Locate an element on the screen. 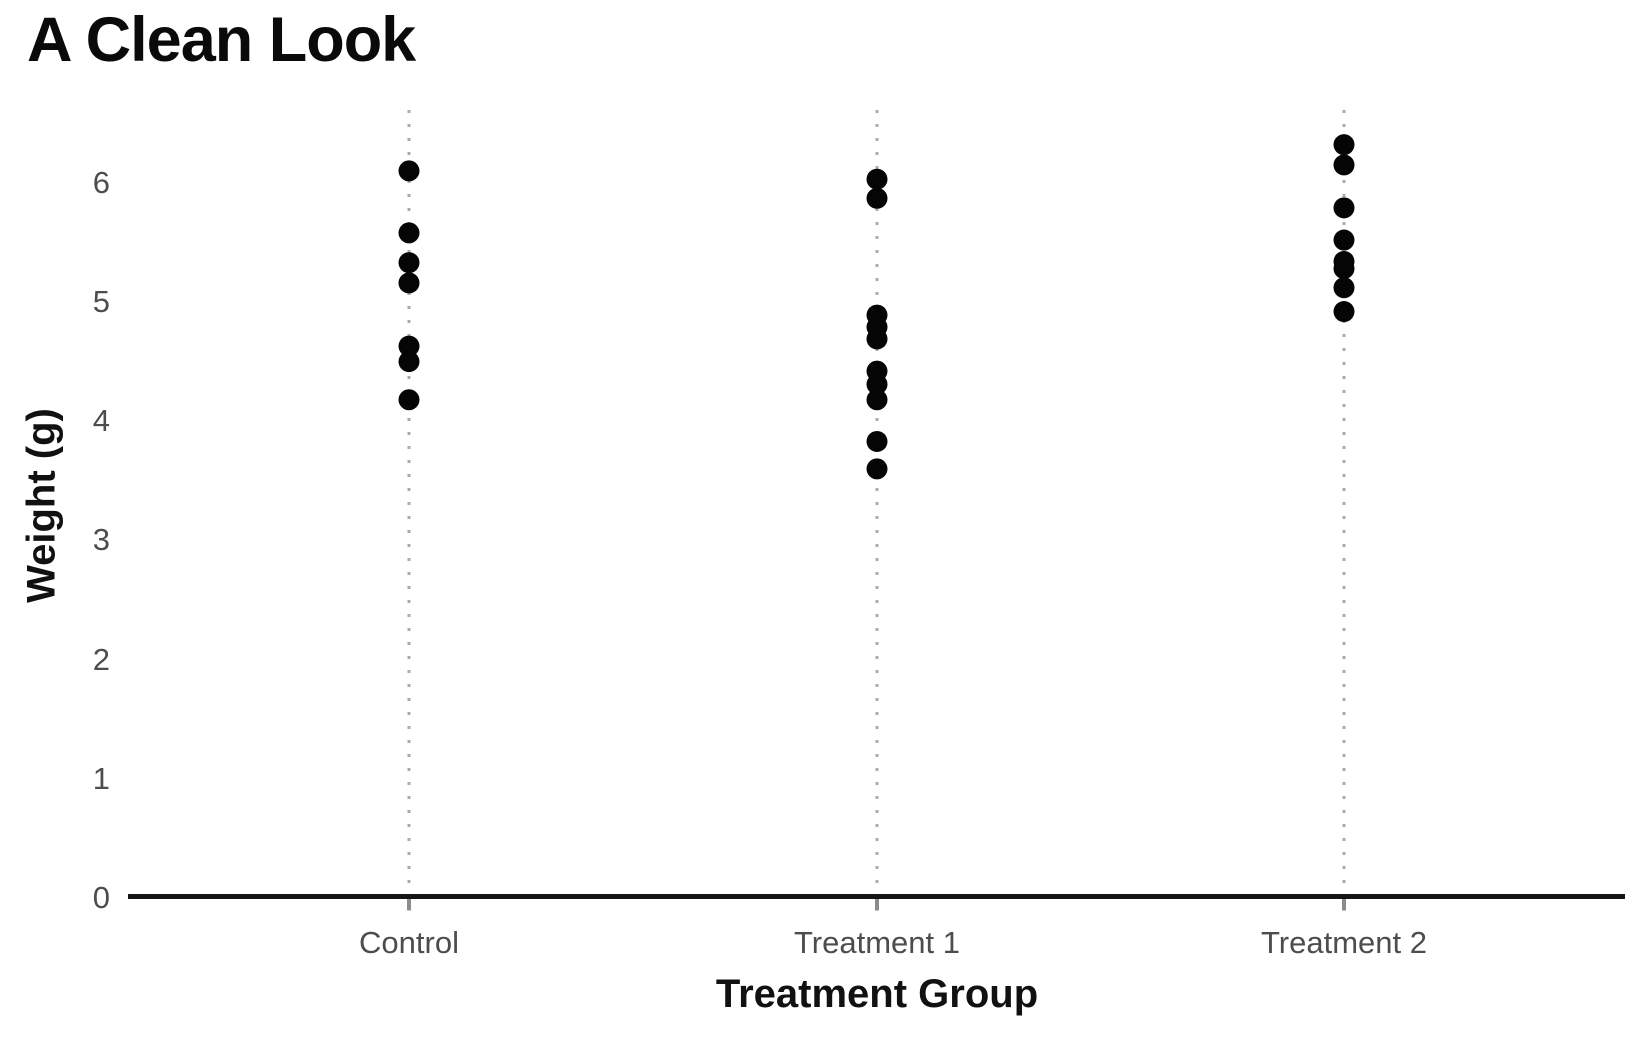 The image size is (1650, 1050). chart-title: A Clean Look is located at coordinates (221, 40).